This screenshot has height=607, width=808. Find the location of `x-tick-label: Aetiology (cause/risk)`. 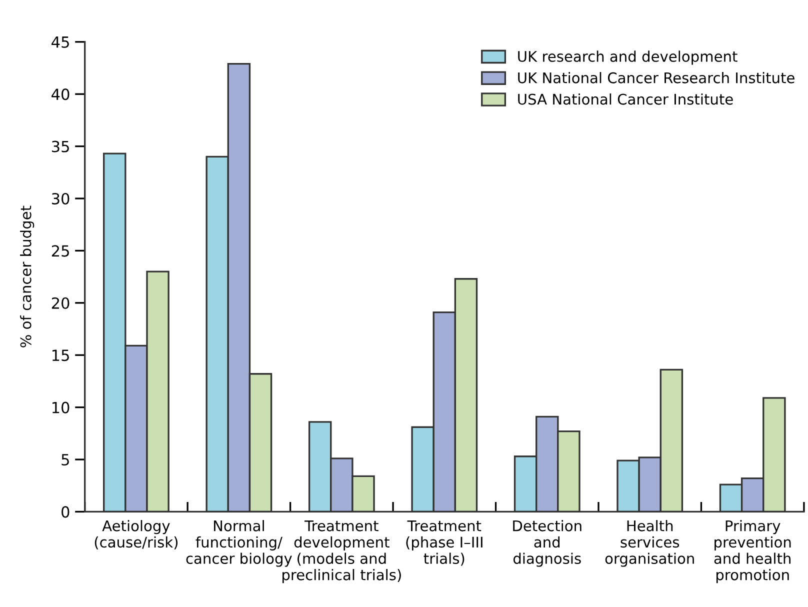

x-tick-label: Aetiology (cause/risk) is located at coordinates (136, 535).